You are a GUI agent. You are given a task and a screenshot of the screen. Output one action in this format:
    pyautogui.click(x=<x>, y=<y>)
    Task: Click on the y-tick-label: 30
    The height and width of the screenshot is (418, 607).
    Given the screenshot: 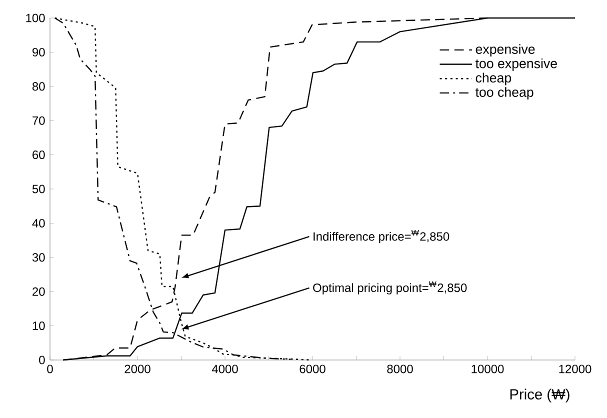 What is the action you would take?
    pyautogui.click(x=38, y=257)
    